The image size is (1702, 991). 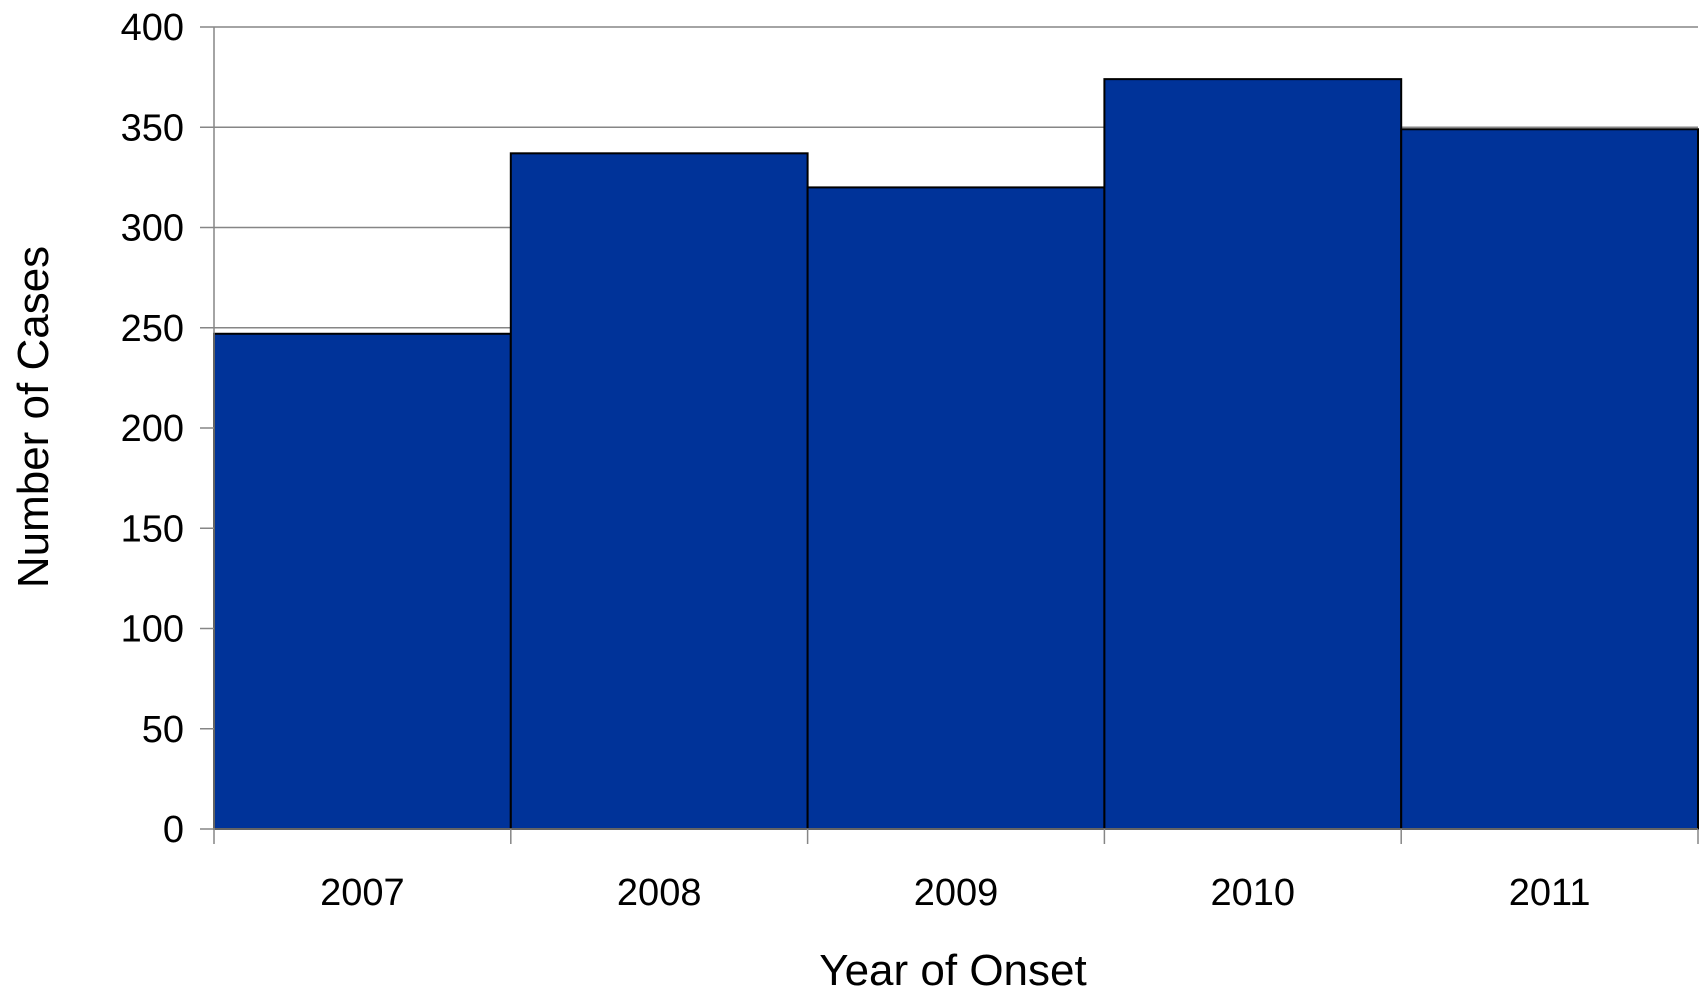 What do you see at coordinates (659, 491) in the screenshot?
I see `bar-2008` at bounding box center [659, 491].